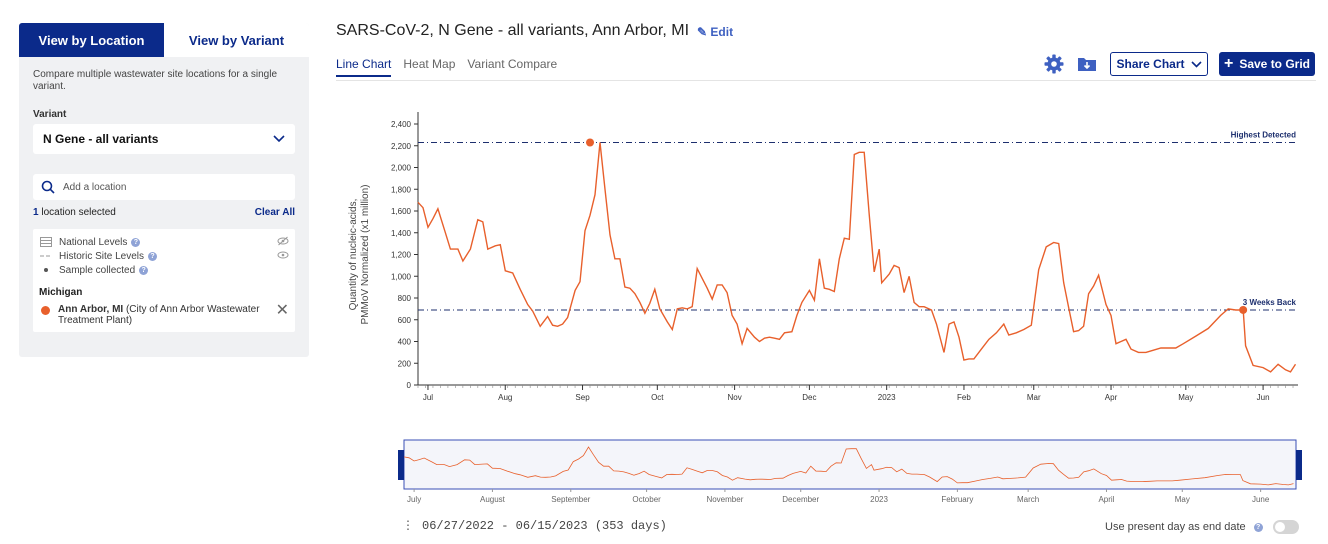 The height and width of the screenshot is (544, 1328). Describe the element at coordinates (405, 298) in the screenshot. I see `y-tick-label: 800` at that location.